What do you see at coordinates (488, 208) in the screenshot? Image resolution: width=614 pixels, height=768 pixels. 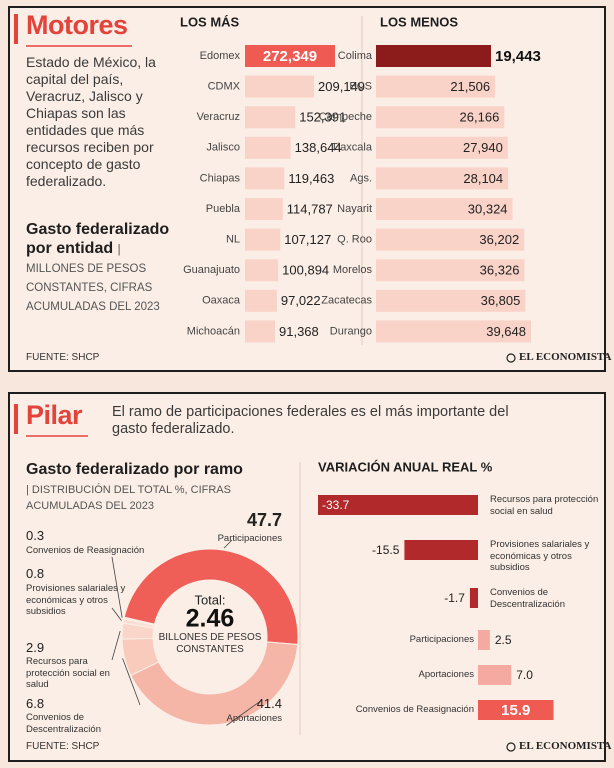 I see `value-label: 30,324` at bounding box center [488, 208].